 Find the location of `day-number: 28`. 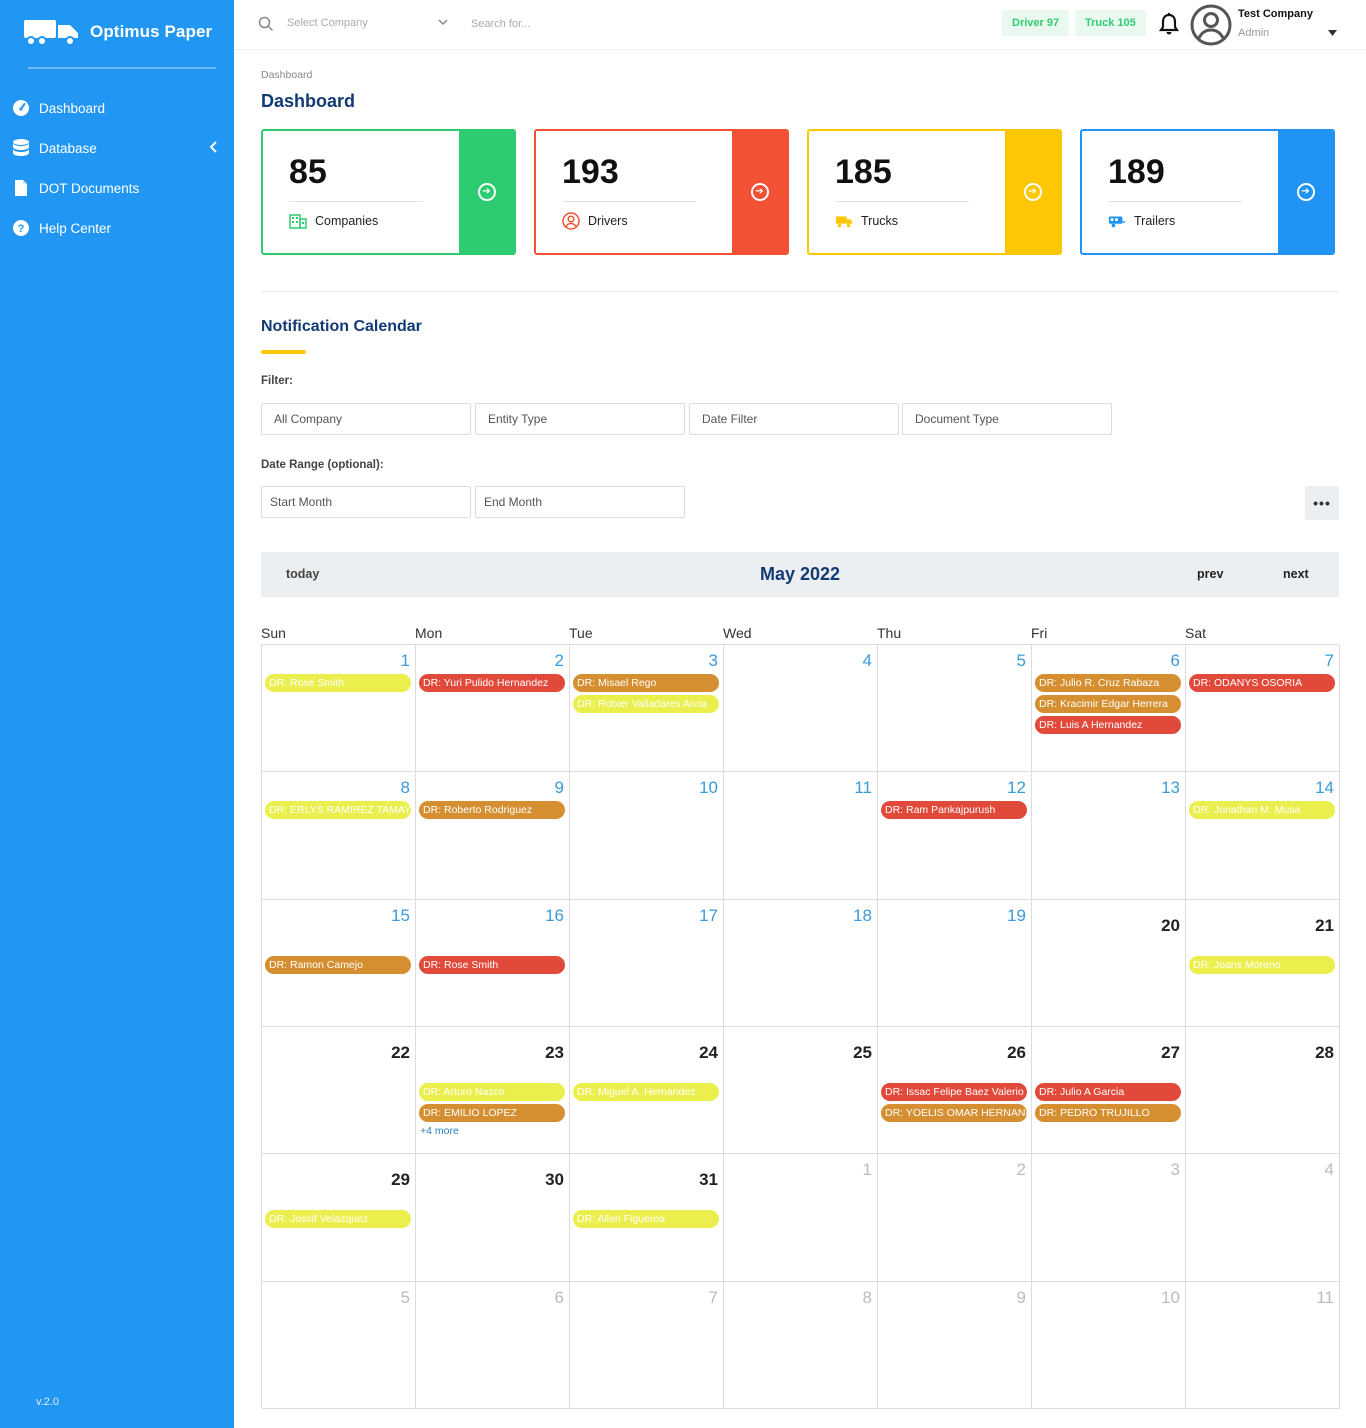

day-number: 28 is located at coordinates (1324, 1052).